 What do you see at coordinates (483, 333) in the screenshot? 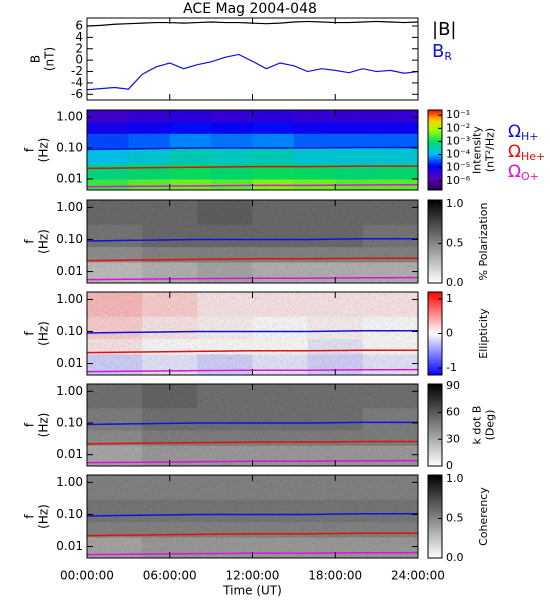
I see `colorbar-label: Ellipticity` at bounding box center [483, 333].